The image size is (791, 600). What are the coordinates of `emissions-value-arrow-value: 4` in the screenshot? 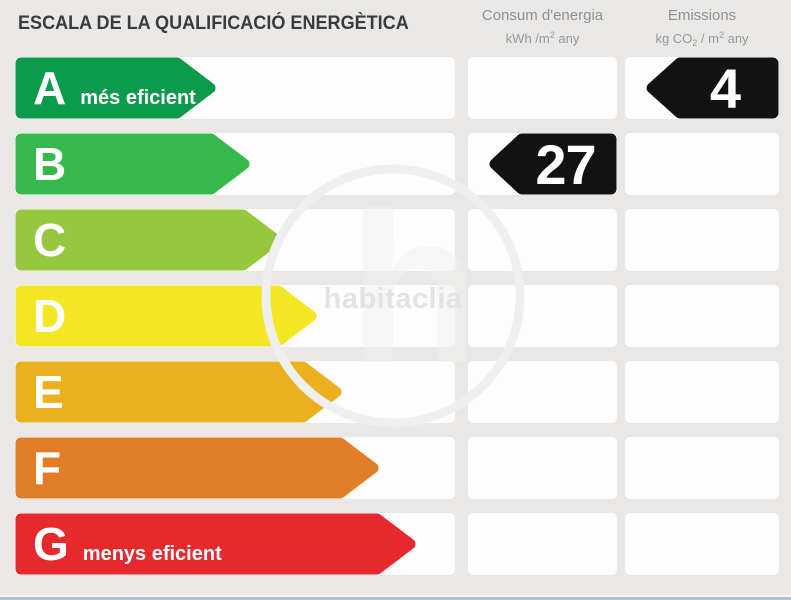 It's located at (725, 88).